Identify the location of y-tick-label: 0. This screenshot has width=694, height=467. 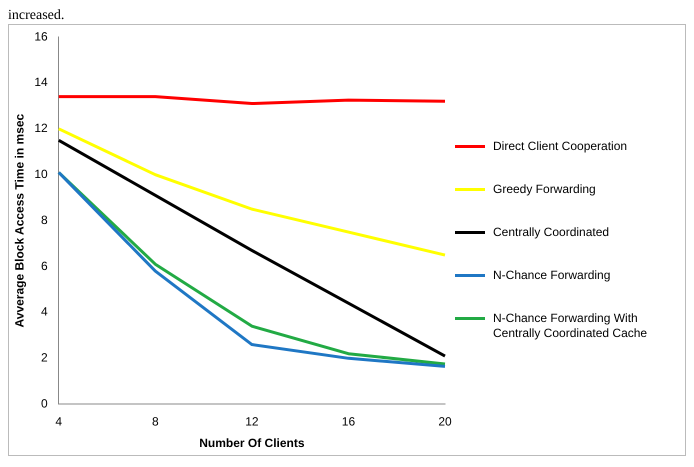
(44, 403).